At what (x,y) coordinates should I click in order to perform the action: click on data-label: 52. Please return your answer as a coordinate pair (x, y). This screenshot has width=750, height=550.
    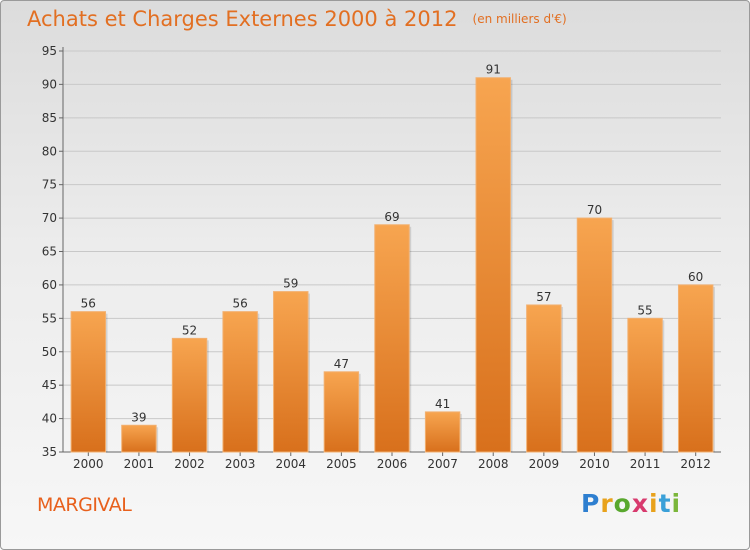
    Looking at the image, I should click on (189, 330).